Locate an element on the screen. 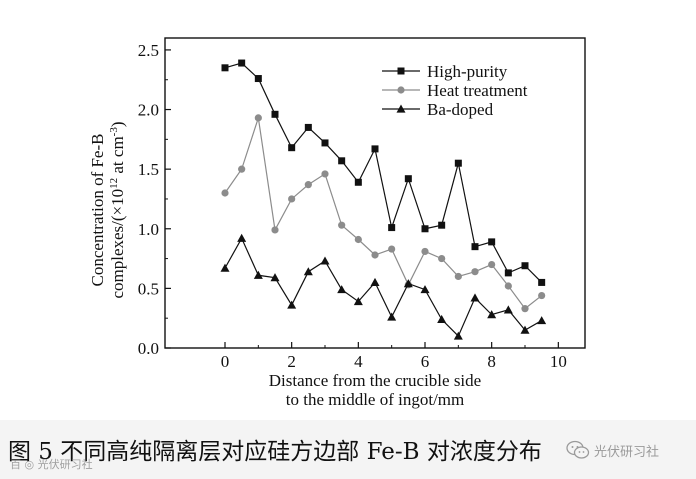 The height and width of the screenshot is (479, 696). y-axis-label-exp1: 12 is located at coordinates (114, 183).